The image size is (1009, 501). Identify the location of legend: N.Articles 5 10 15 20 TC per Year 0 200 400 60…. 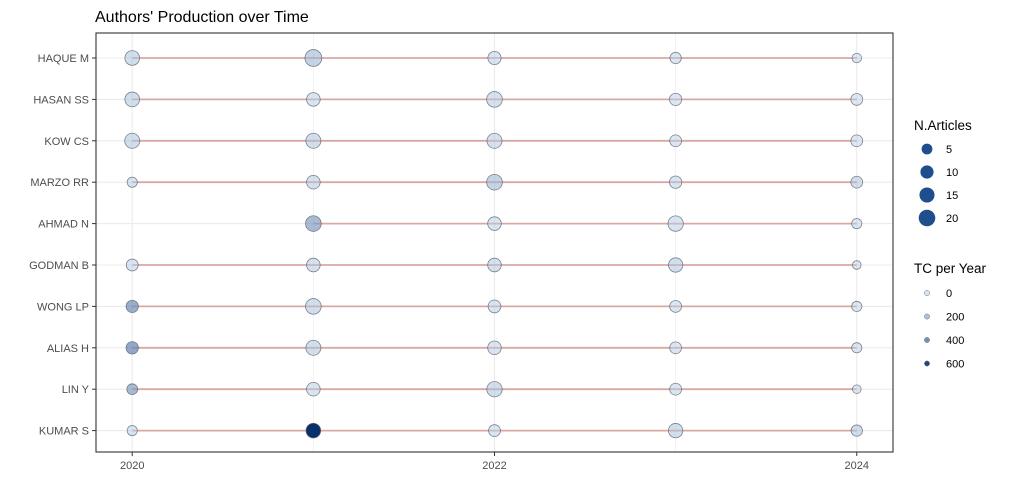
(950, 244).